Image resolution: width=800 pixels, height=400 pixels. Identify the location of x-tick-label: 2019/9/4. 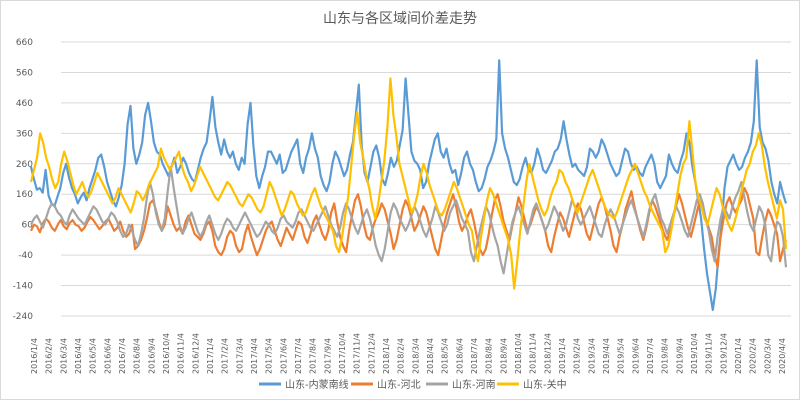
(679, 356).